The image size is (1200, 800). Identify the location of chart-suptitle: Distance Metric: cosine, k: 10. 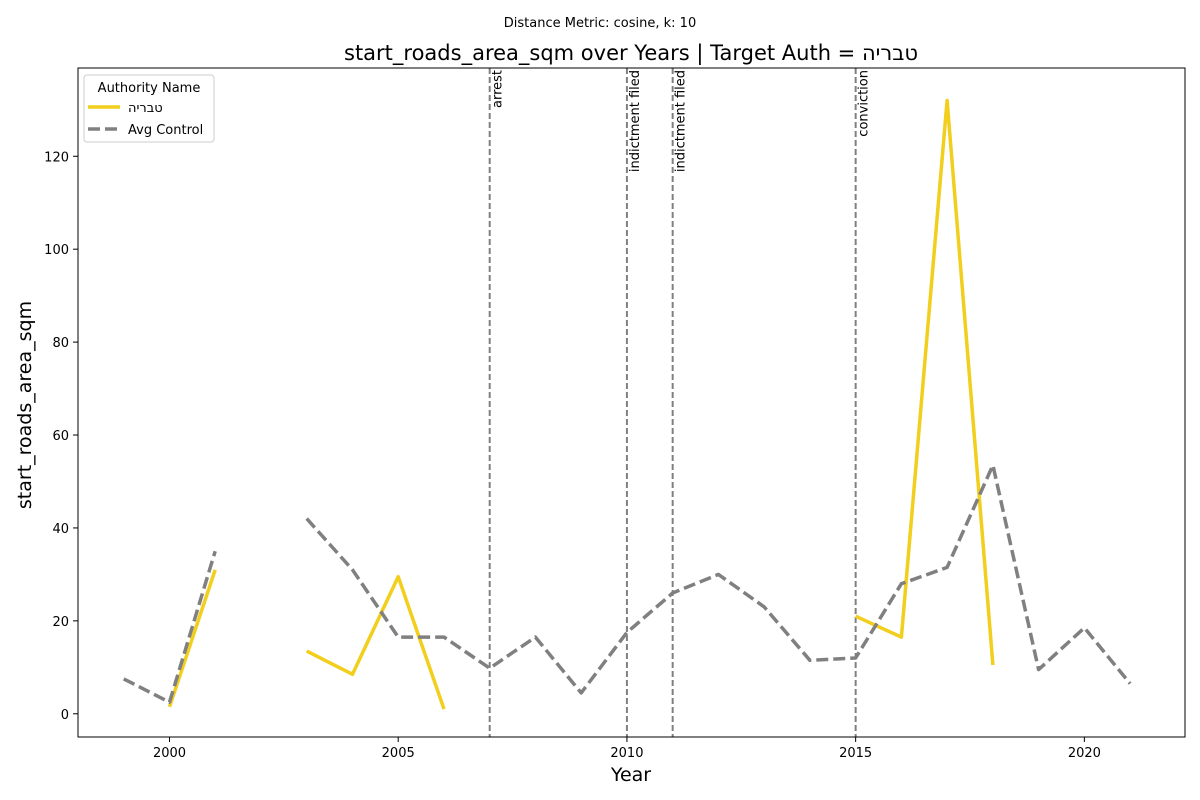
(600, 23).